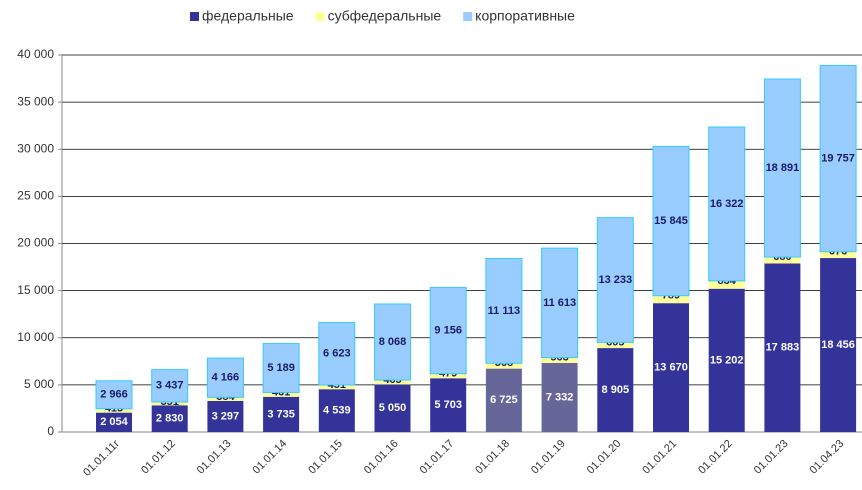 The height and width of the screenshot is (490, 862). Describe the element at coordinates (214, 457) in the screenshot. I see `x-tick-label: 01.01.13` at that location.